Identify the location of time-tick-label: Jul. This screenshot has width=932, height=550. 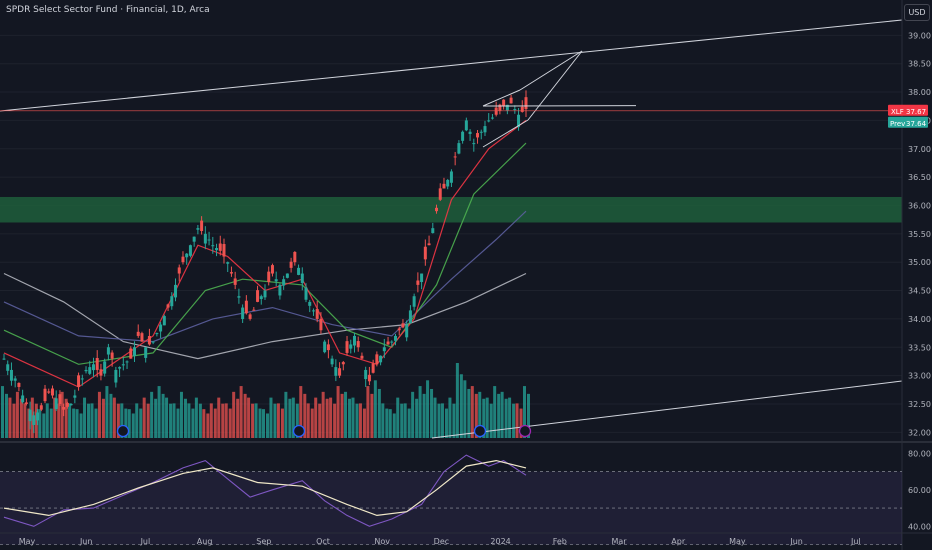
(855, 541).